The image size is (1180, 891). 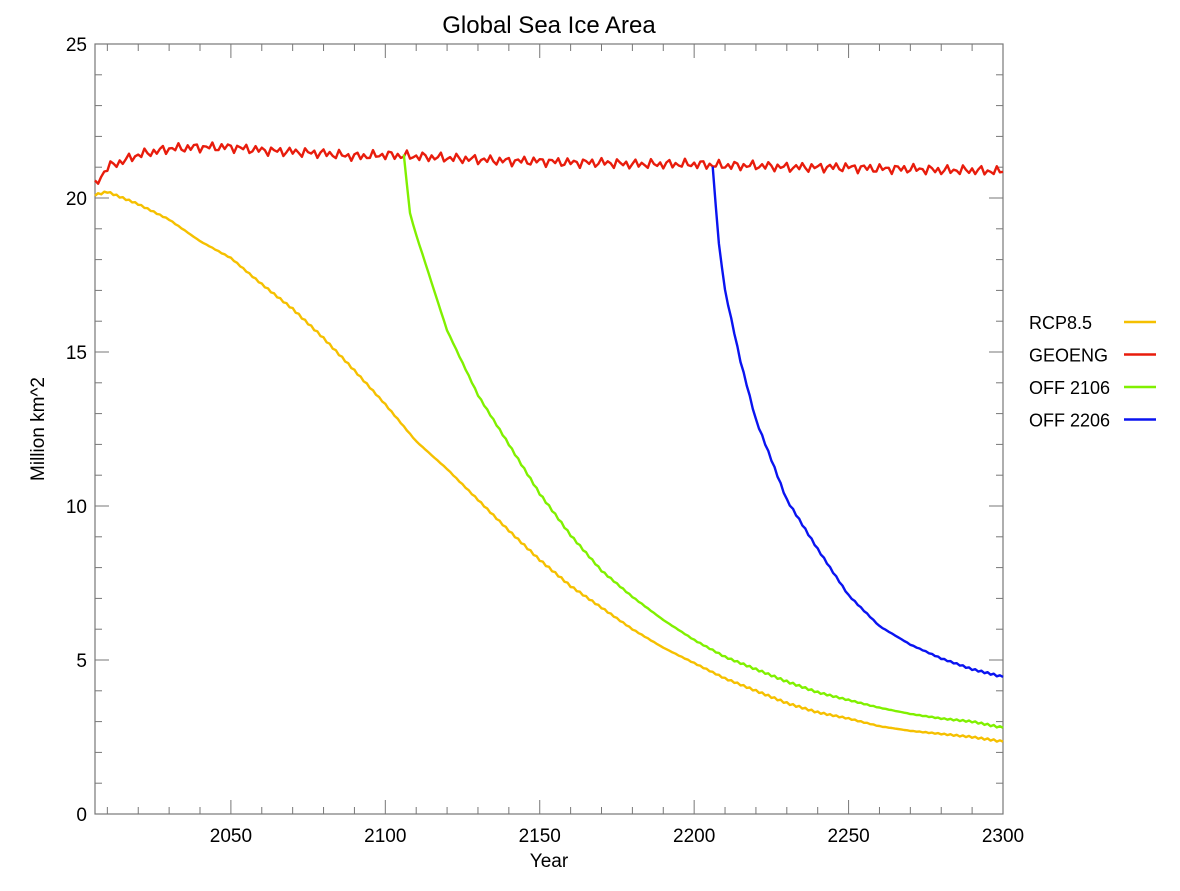 I want to click on y-tick-label: 20, so click(x=76, y=199).